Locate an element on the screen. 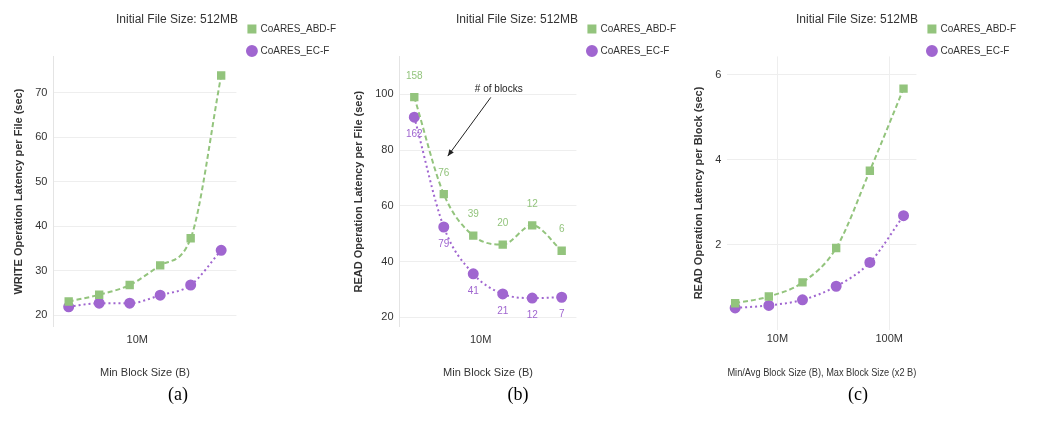 This screenshot has height=426, width=1038. annotation: 6 is located at coordinates (561, 229).